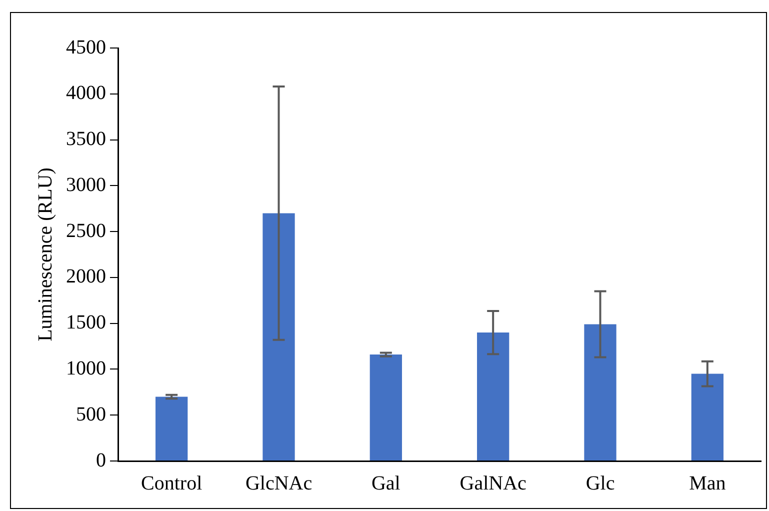 This screenshot has height=511, width=769. I want to click on y-tick-label: 4000, so click(86, 93).